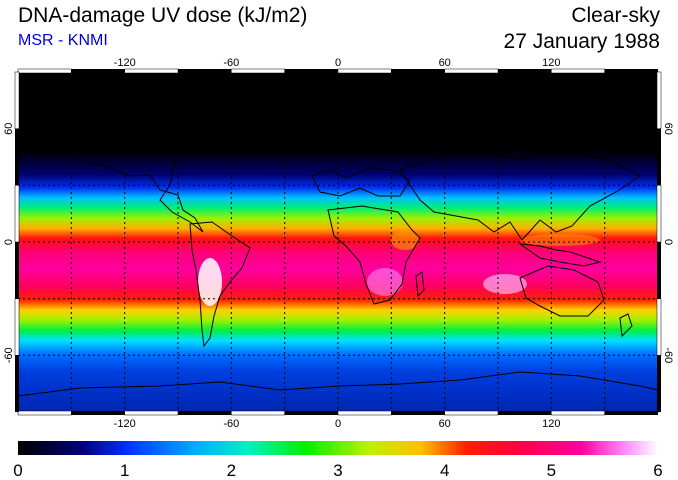 The width and height of the screenshot is (678, 480). I want to click on lon-label-bottom: 60, so click(445, 424).